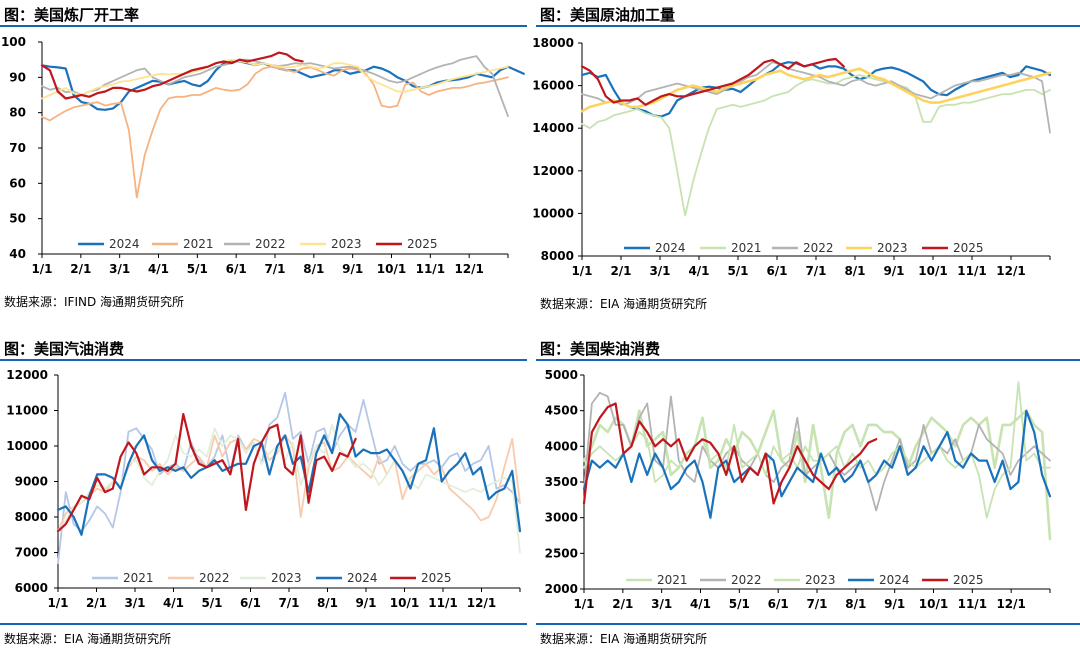 The image size is (1080, 650). Describe the element at coordinates (31, 588) in the screenshot. I see `y-tick-label: 6000` at that location.